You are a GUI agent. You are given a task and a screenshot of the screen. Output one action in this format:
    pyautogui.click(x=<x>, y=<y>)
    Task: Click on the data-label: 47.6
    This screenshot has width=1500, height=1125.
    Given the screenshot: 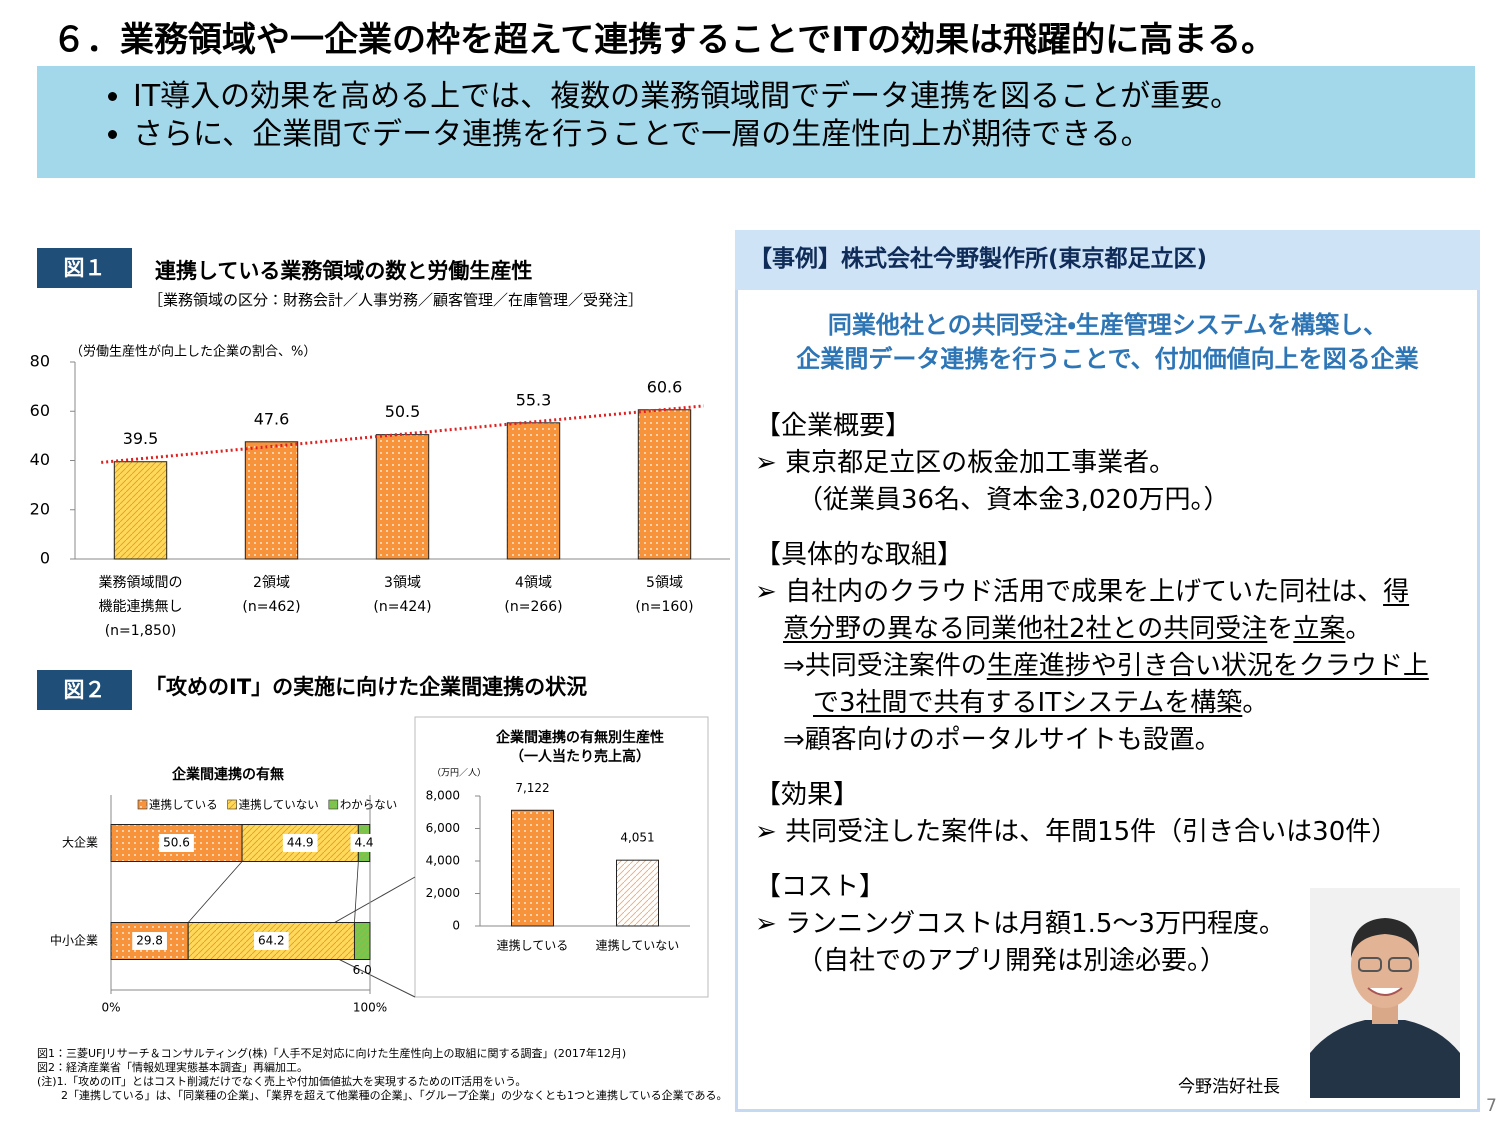 What is the action you would take?
    pyautogui.click(x=272, y=418)
    